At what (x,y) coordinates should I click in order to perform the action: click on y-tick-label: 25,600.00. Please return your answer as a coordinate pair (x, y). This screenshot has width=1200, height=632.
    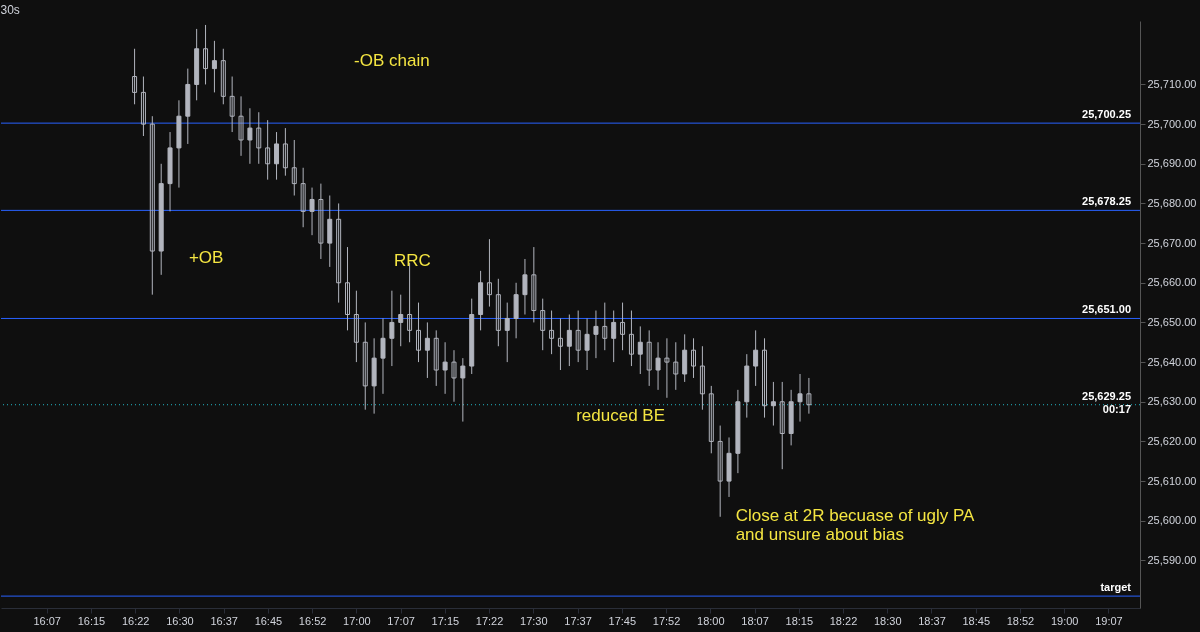
    Looking at the image, I should click on (1172, 520).